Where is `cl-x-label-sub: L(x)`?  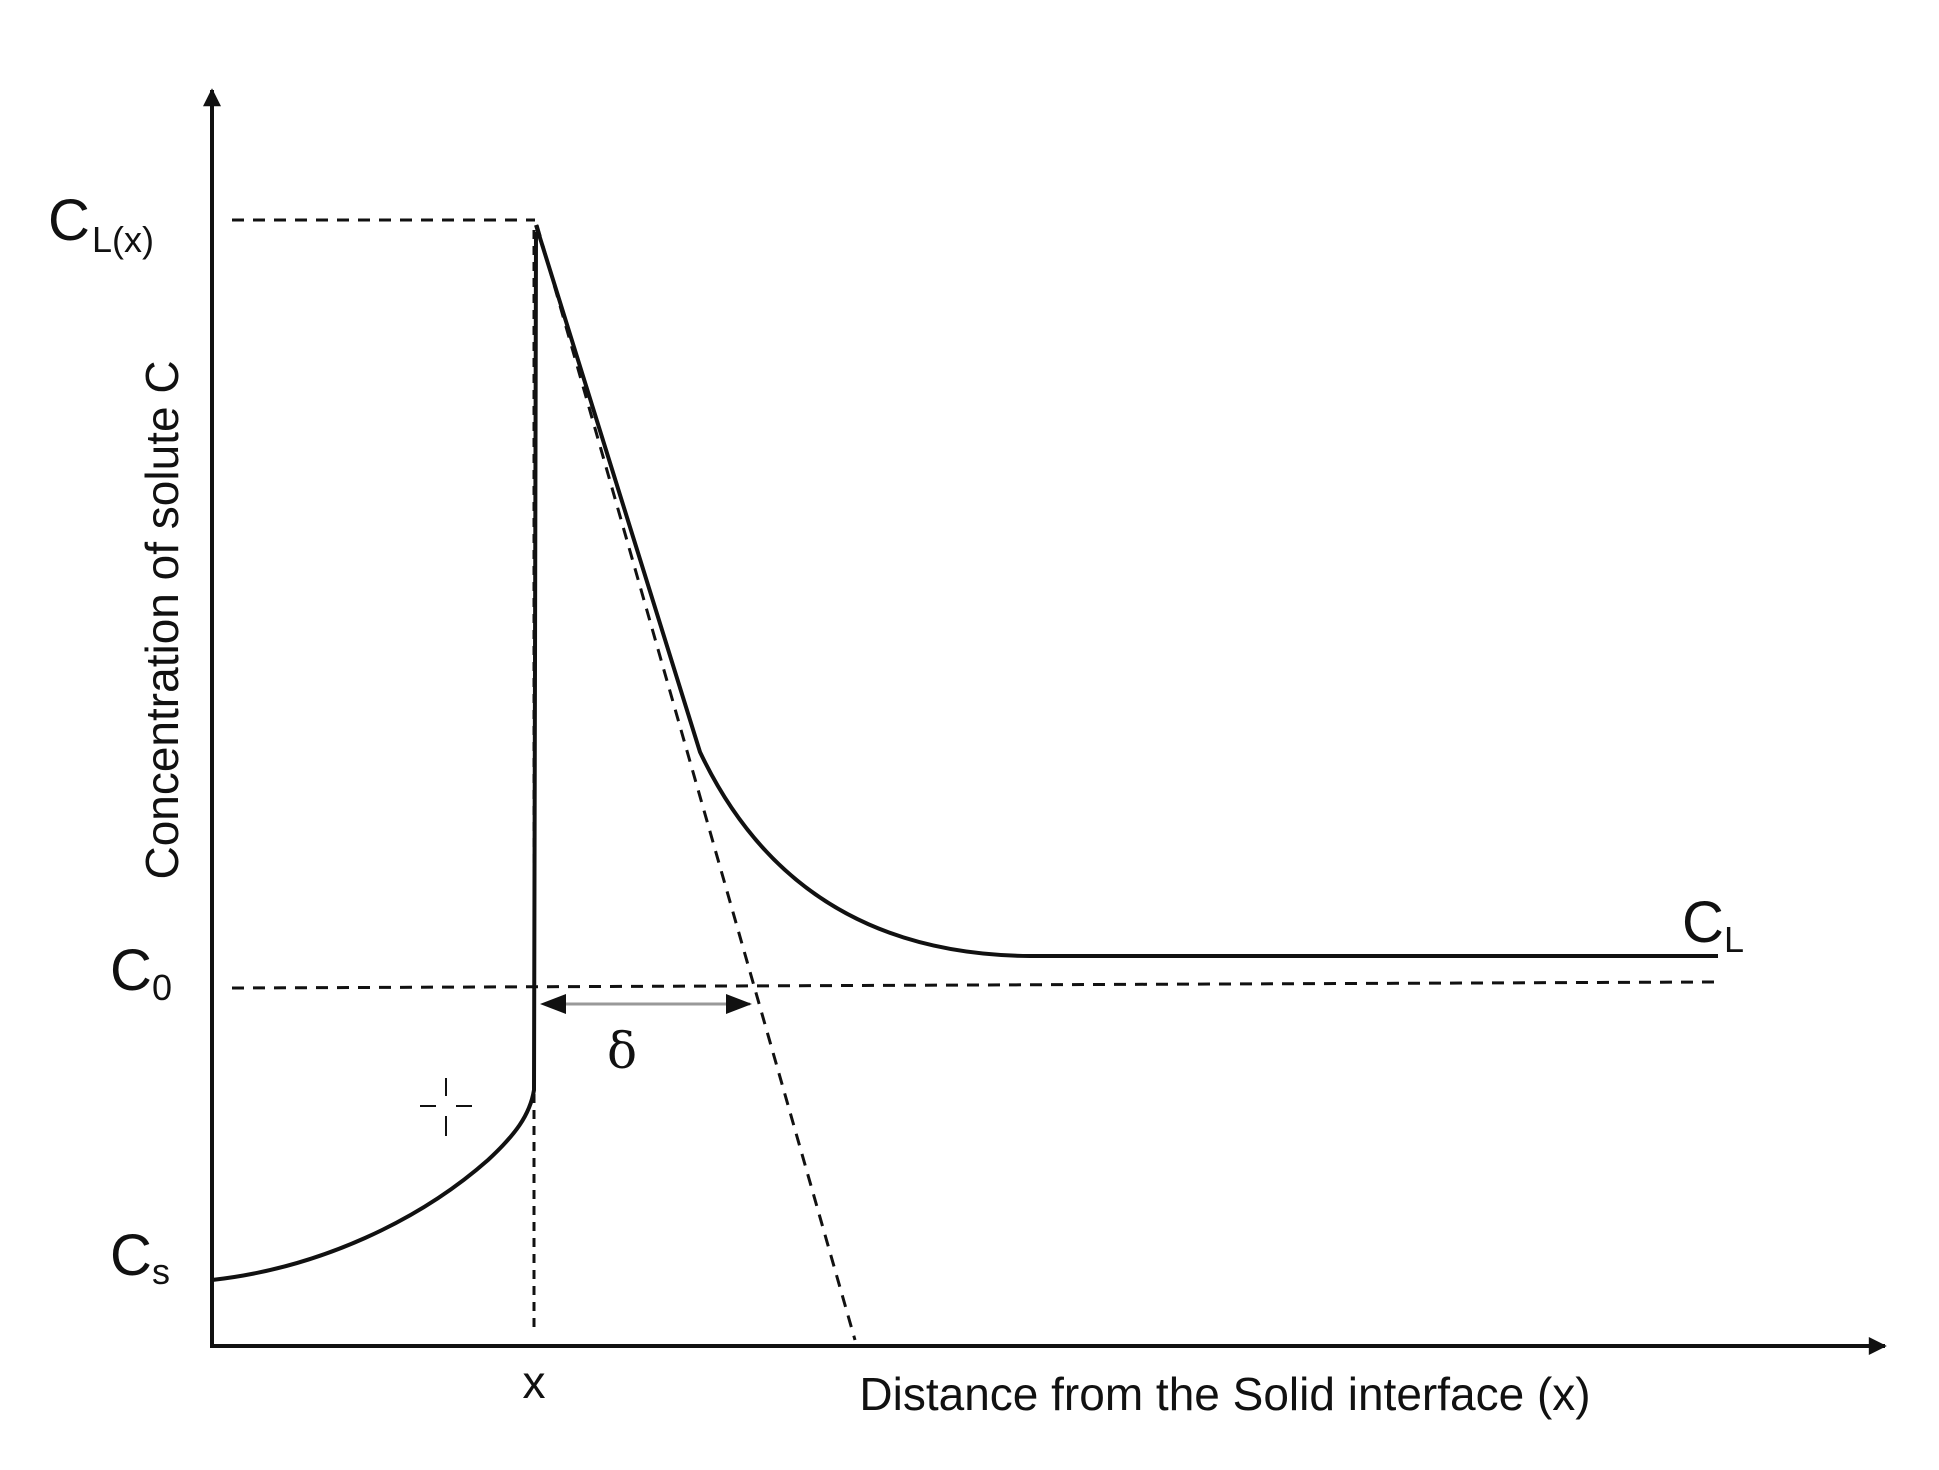 cl-x-label-sub: L(x) is located at coordinates (123, 239).